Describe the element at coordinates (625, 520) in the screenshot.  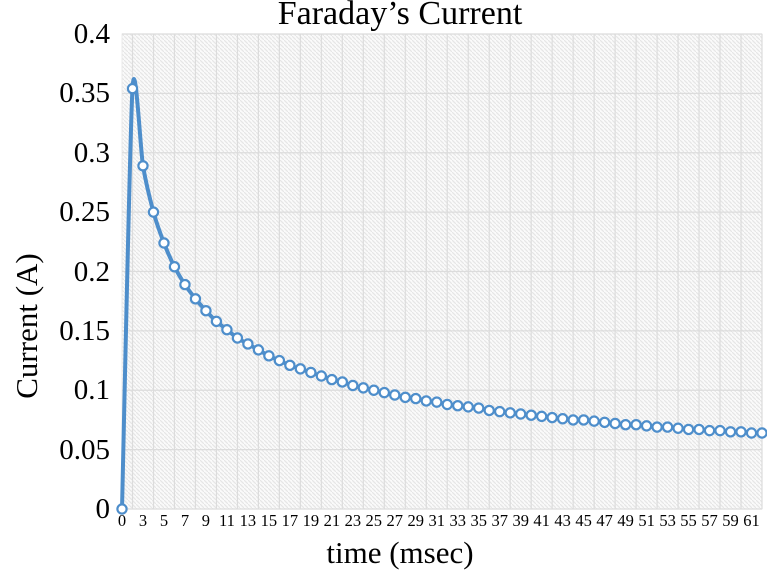
I see `x-tick-label: 49` at that location.